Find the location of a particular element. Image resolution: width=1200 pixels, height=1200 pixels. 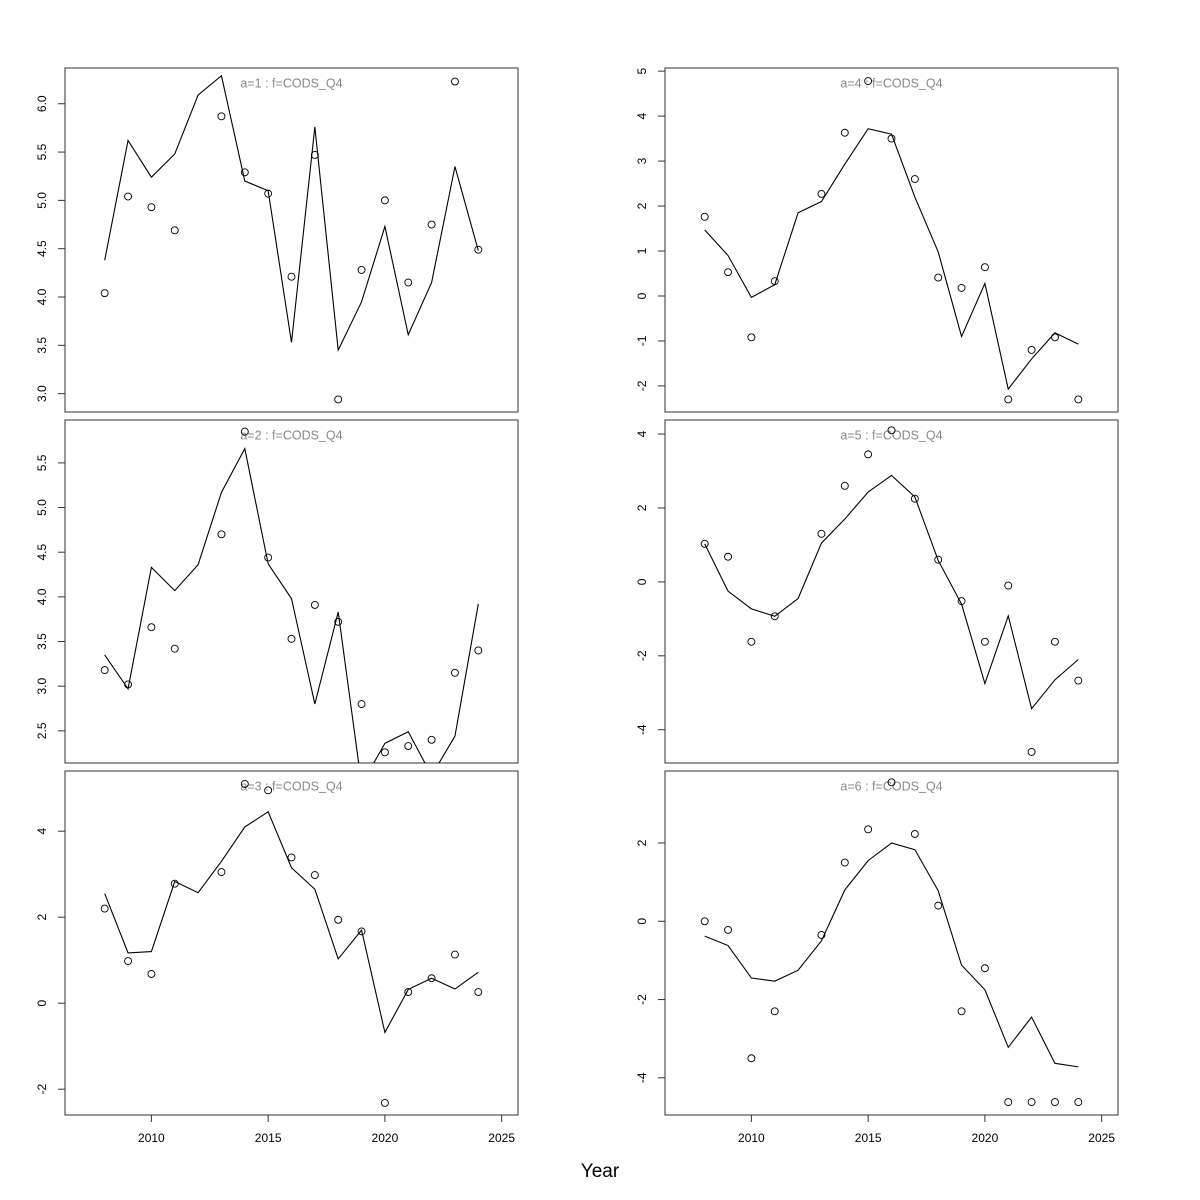

panel: a=1 : f=CODS_Q4 3.0 3.5 4.0 4.5 5.0 5.5 6.0 is located at coordinates (277, 240).